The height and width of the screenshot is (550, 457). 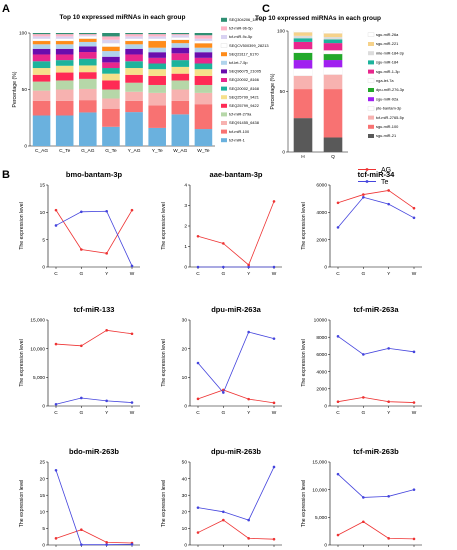 I want to click on bar-segment-y-ag-tcf-let-7-5p, so click(x=134, y=46).